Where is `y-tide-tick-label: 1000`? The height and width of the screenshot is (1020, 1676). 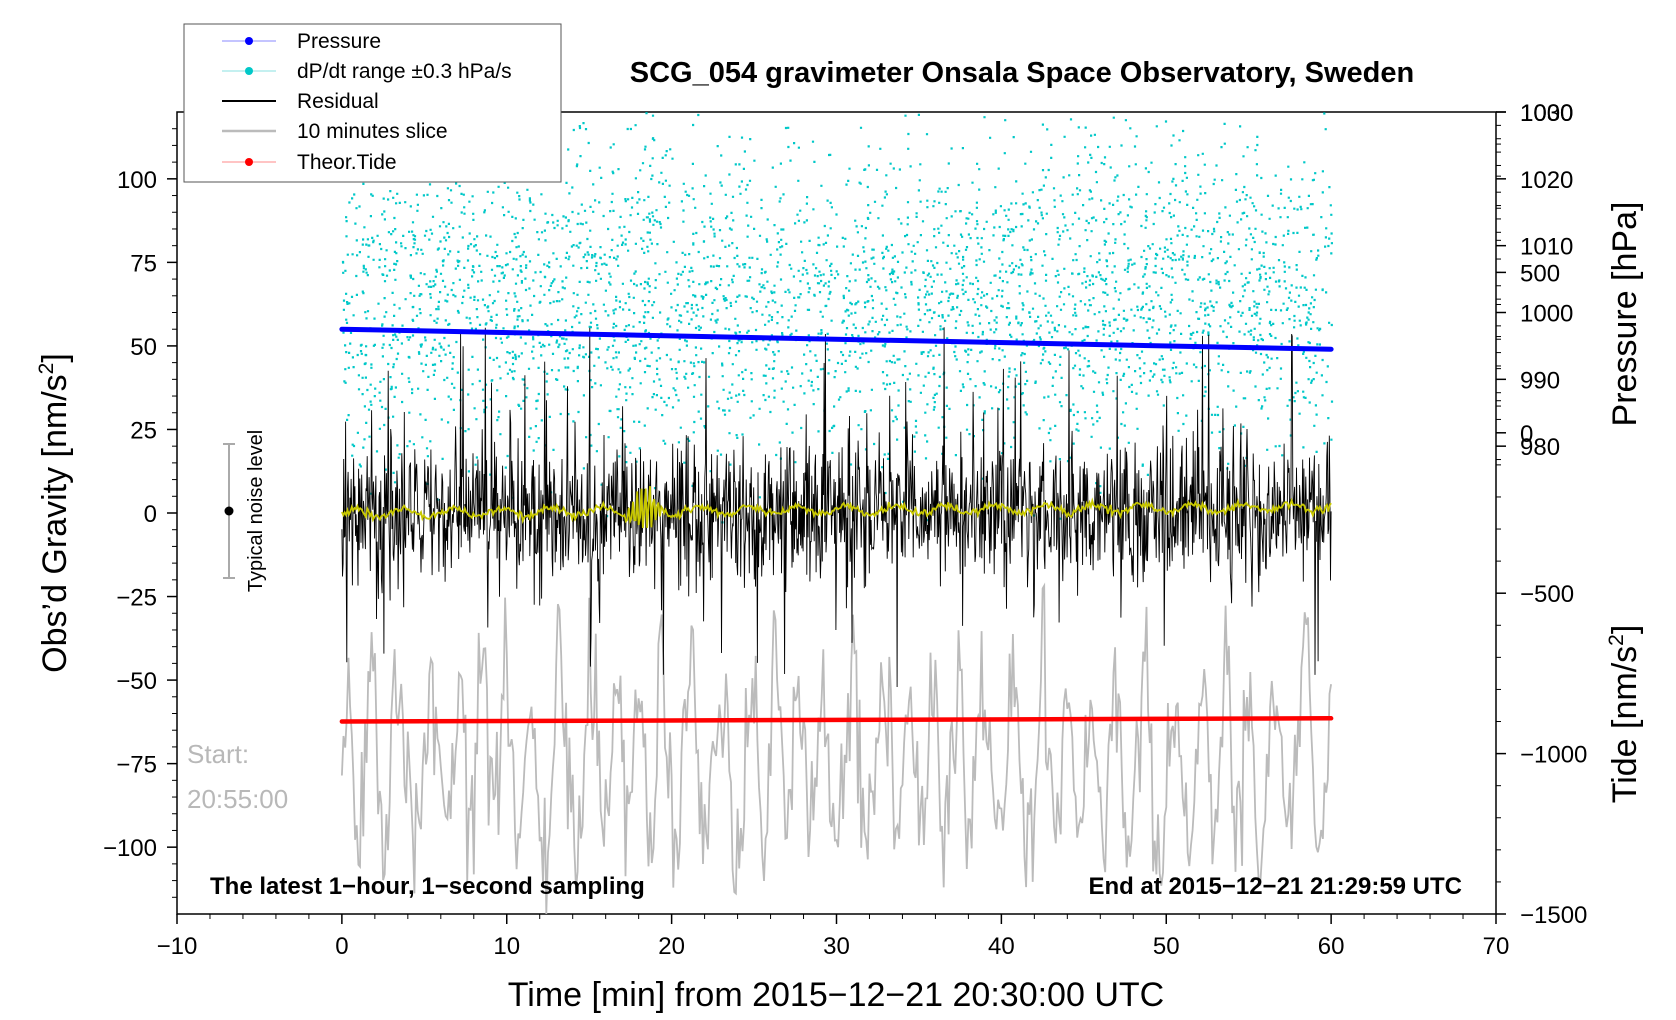
y-tide-tick-label: 1000 is located at coordinates (1546, 113).